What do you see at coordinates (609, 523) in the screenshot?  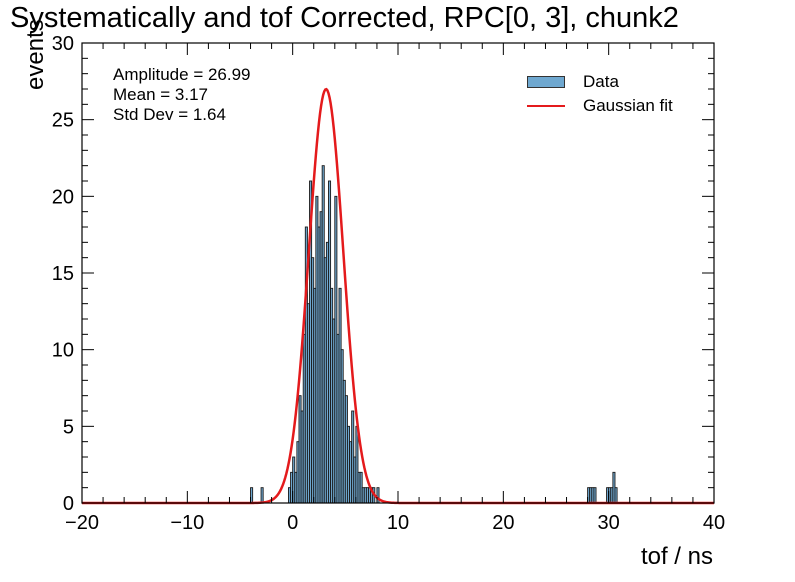 I see `x-tick-label: 30` at bounding box center [609, 523].